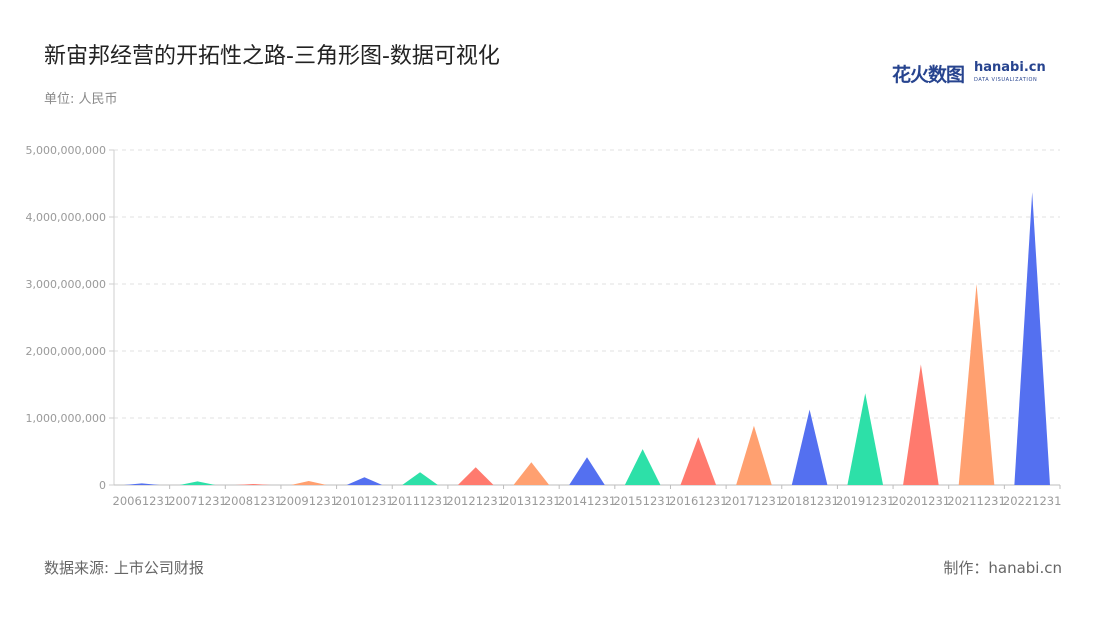 The height and width of the screenshot is (620, 1100). What do you see at coordinates (364, 501) in the screenshot?
I see `x-tick-label: 20101231` at bounding box center [364, 501].